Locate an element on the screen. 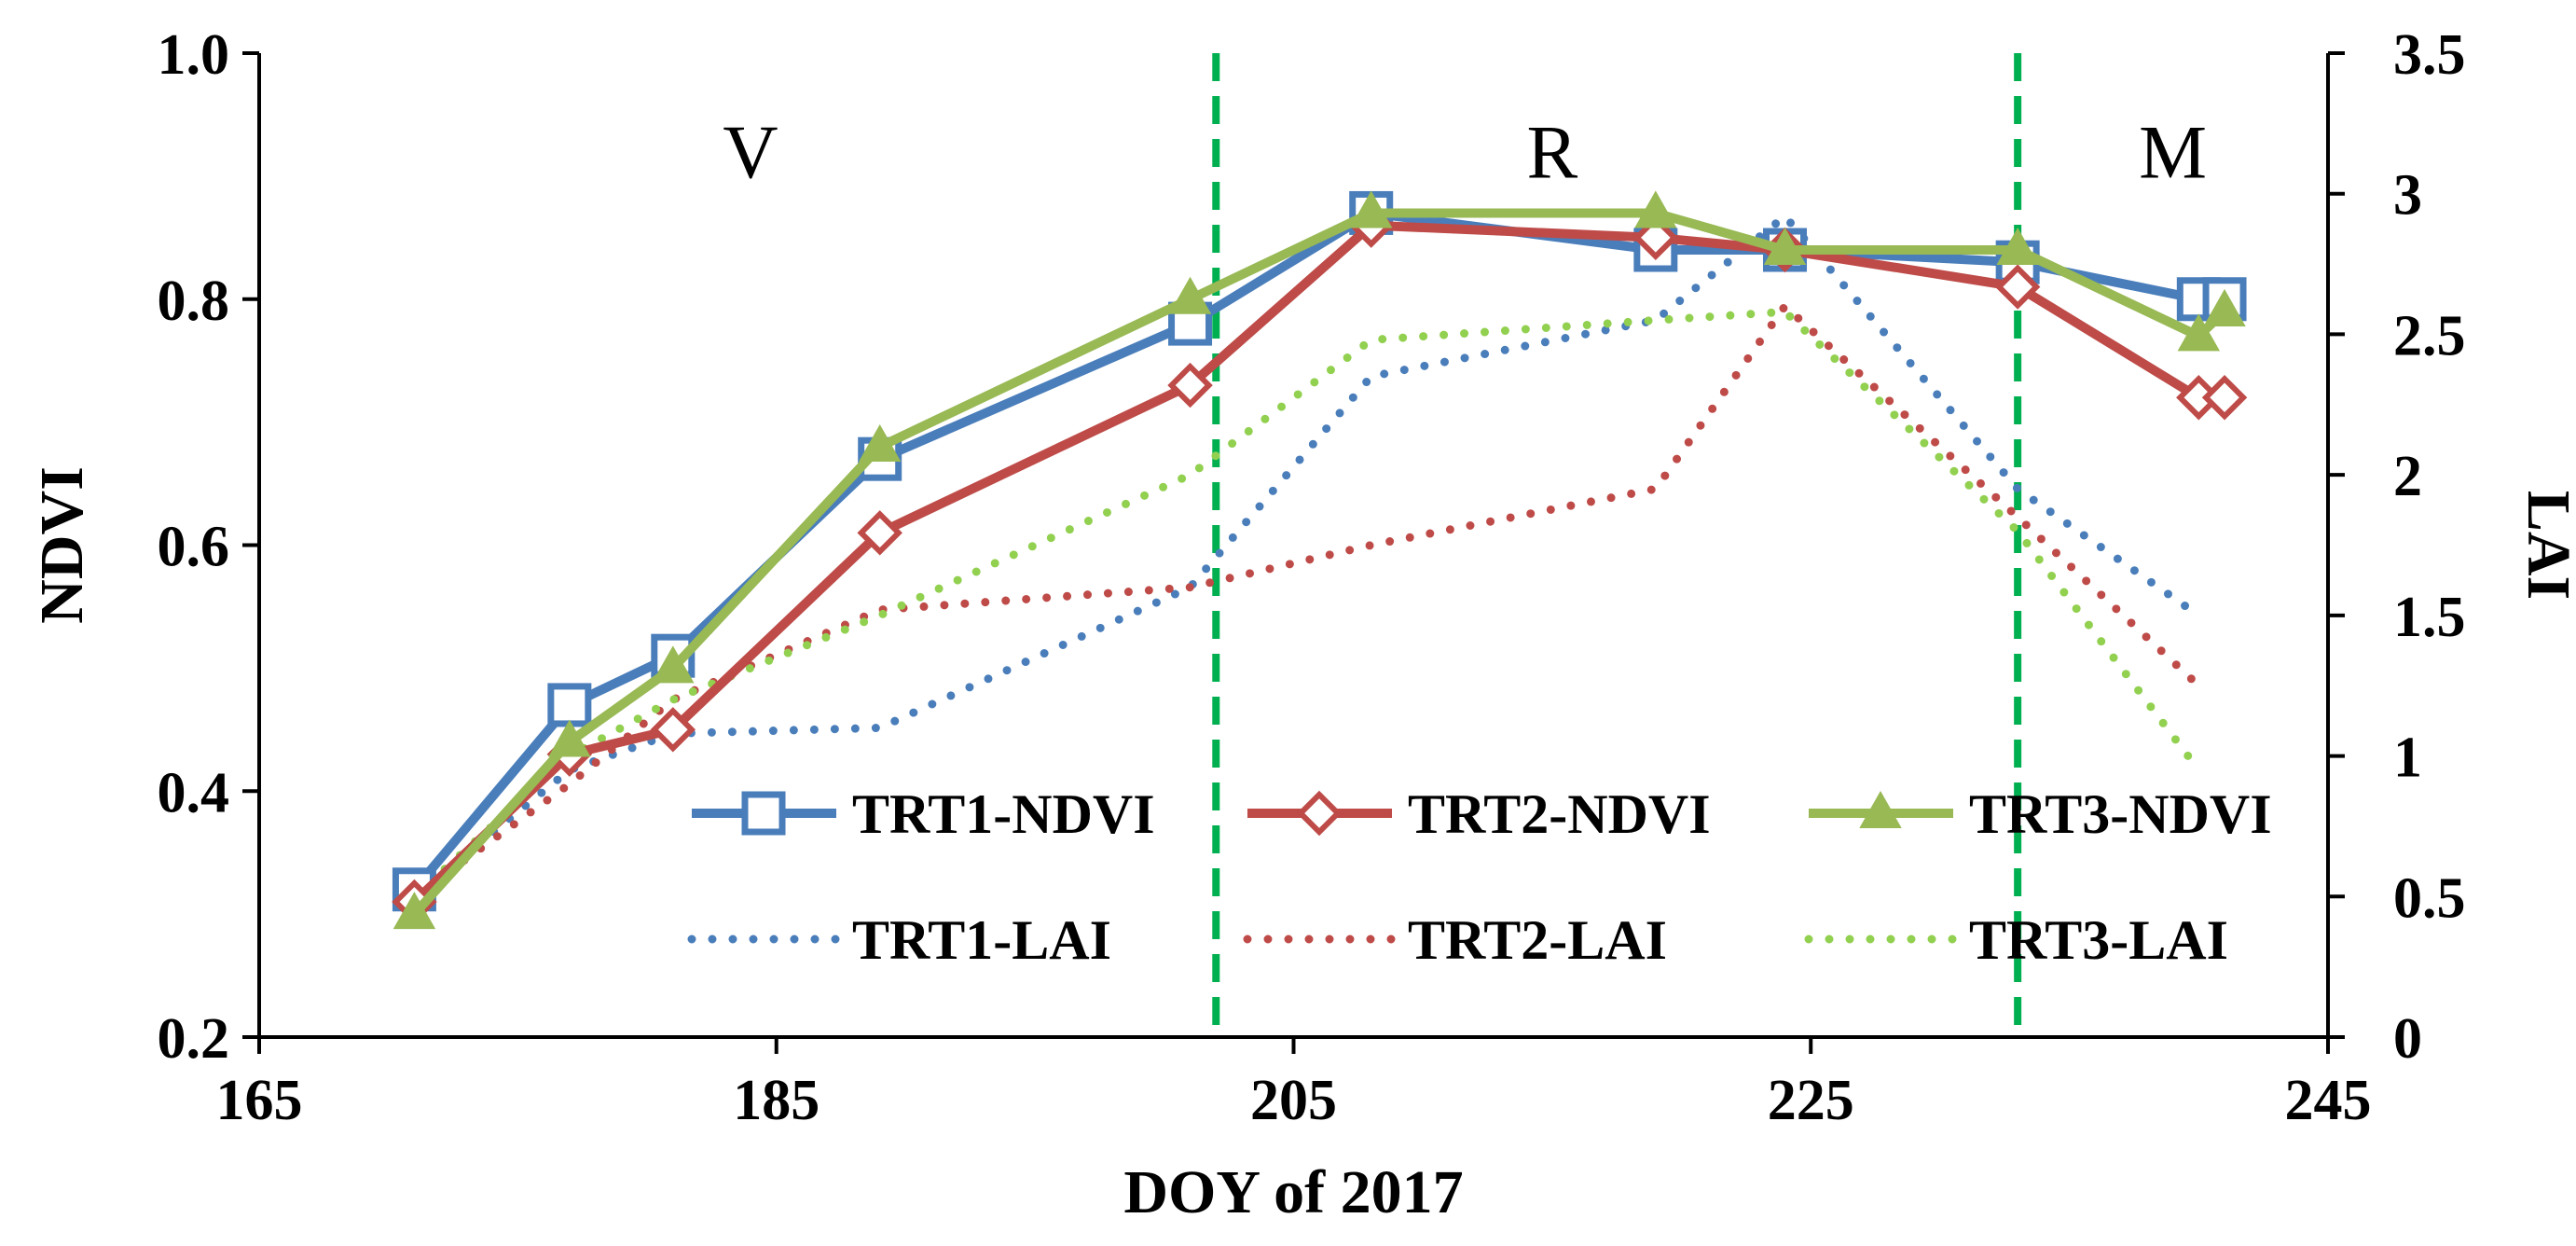 This screenshot has width=2576, height=1246. legend-item: TRT3-LAI is located at coordinates (2016, 940).